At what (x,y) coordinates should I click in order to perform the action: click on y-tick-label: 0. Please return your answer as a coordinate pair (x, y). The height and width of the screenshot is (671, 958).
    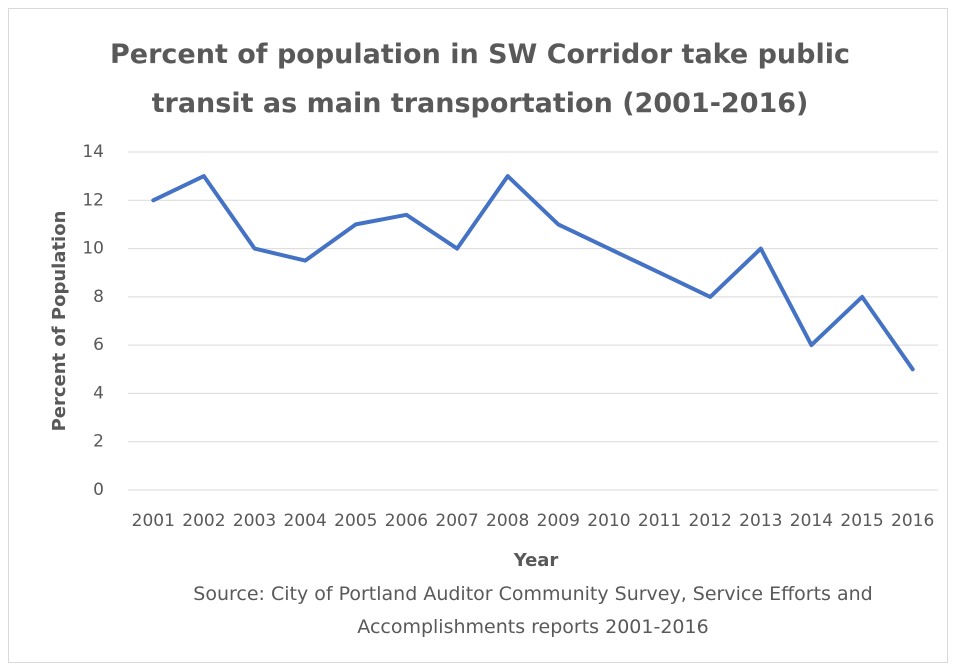
    Looking at the image, I should click on (98, 490).